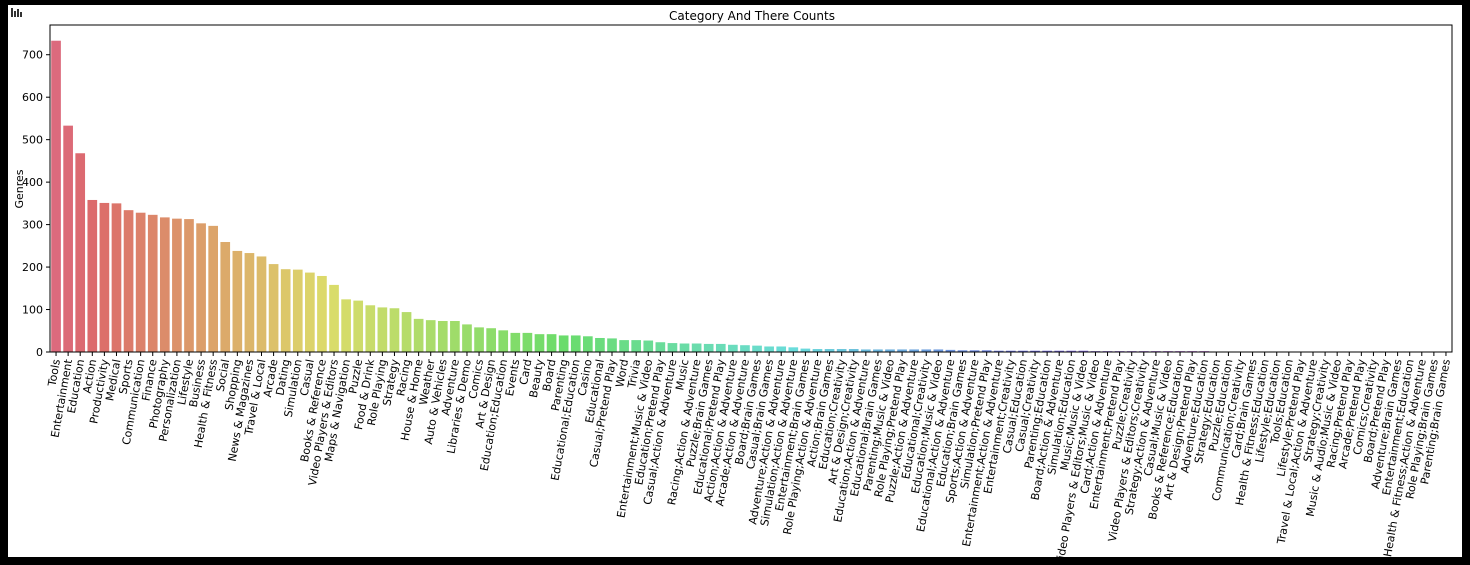  I want to click on x-tick-label: Sports, so click(126, 376).